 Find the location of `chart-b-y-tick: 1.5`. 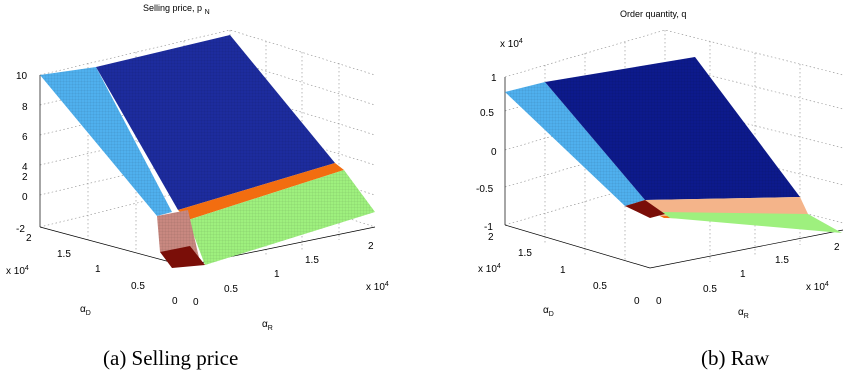

chart-b-y-tick: 1.5 is located at coordinates (525, 253).